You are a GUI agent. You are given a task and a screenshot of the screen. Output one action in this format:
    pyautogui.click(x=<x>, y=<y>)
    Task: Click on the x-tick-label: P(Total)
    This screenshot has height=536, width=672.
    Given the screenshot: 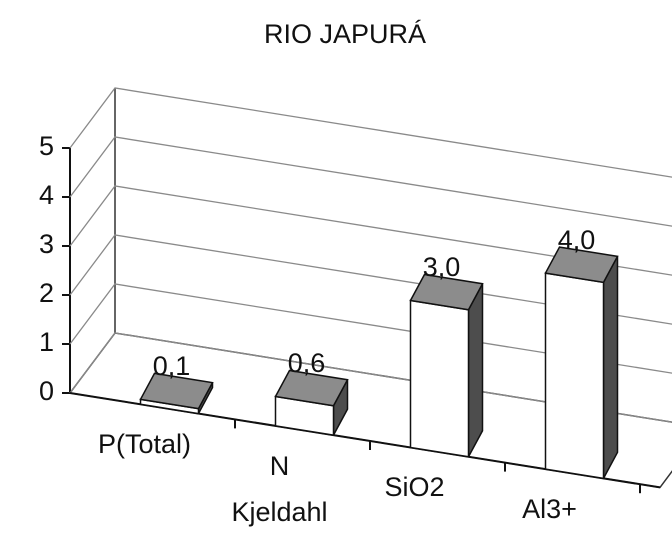 What is the action you would take?
    pyautogui.click(x=144, y=443)
    